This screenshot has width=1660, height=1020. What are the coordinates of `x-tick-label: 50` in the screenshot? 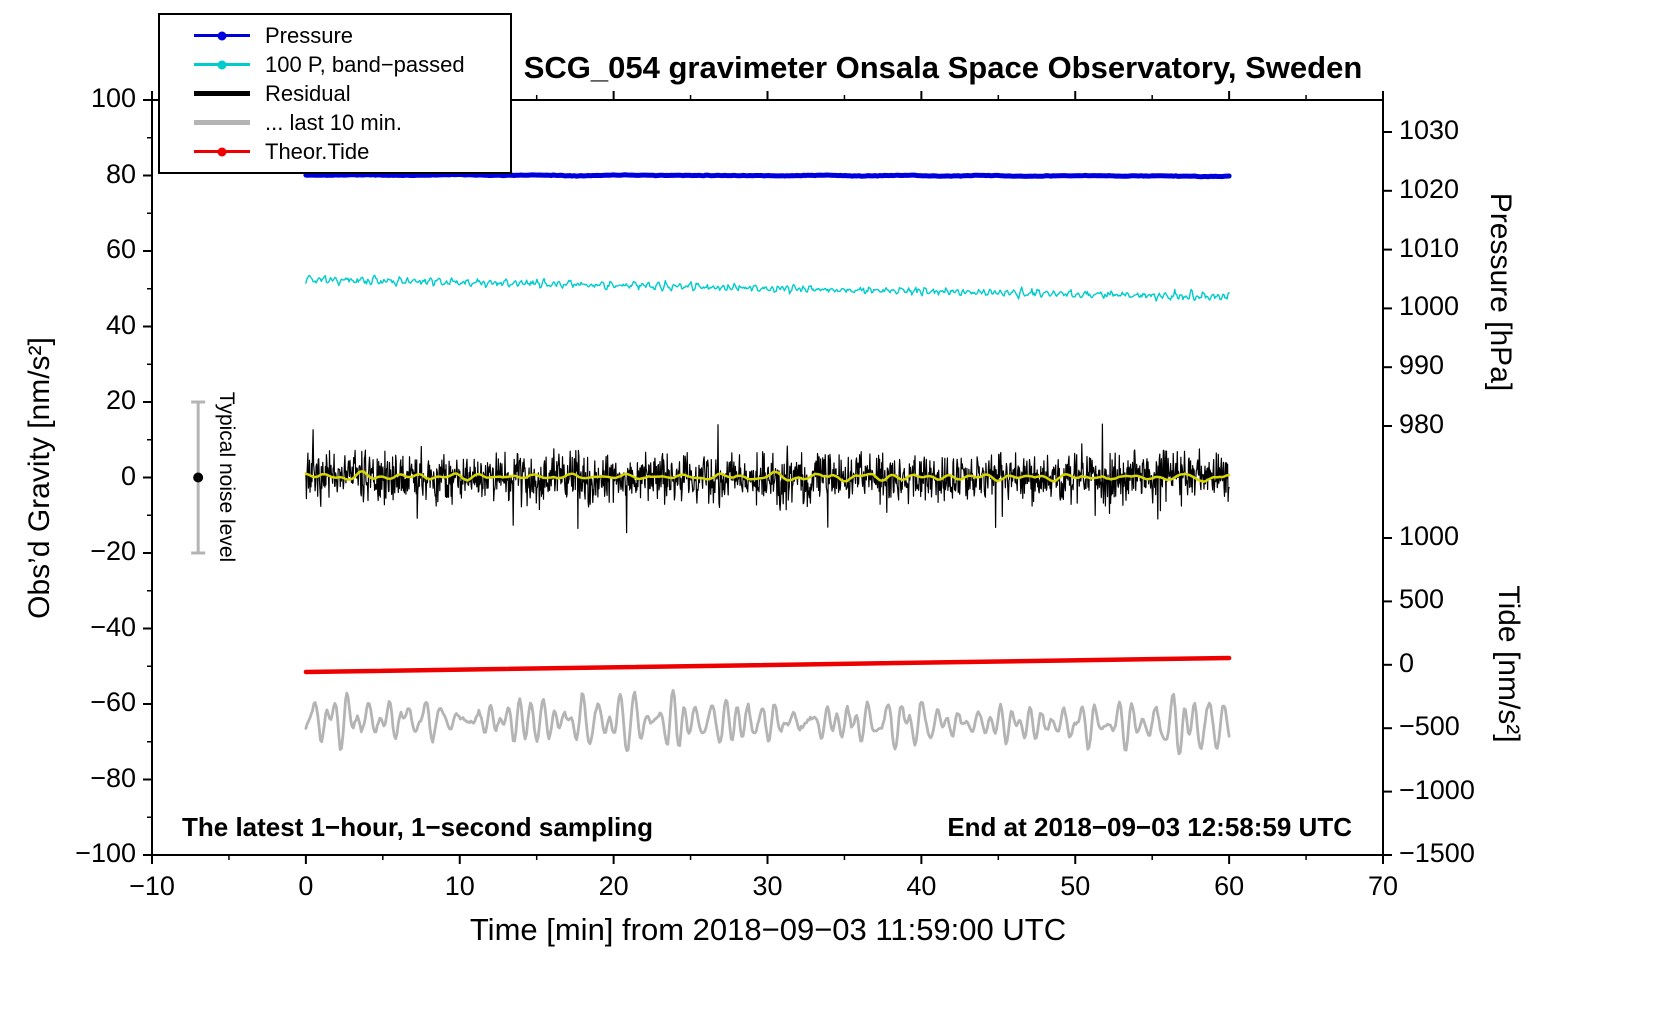 It's located at (1075, 886).